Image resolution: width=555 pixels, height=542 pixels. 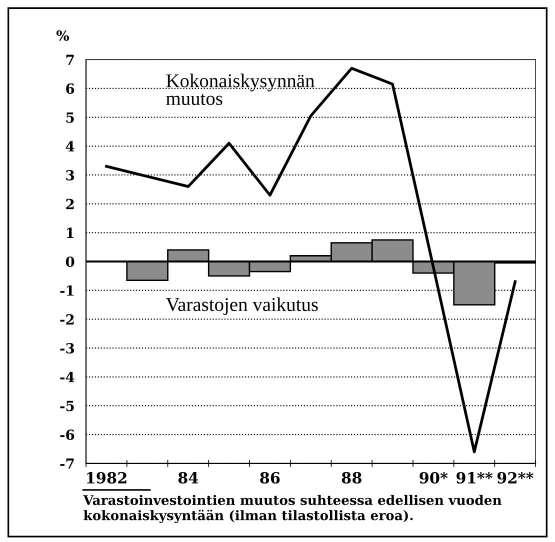 I want to click on y-tick-label: 7, so click(x=70, y=59).